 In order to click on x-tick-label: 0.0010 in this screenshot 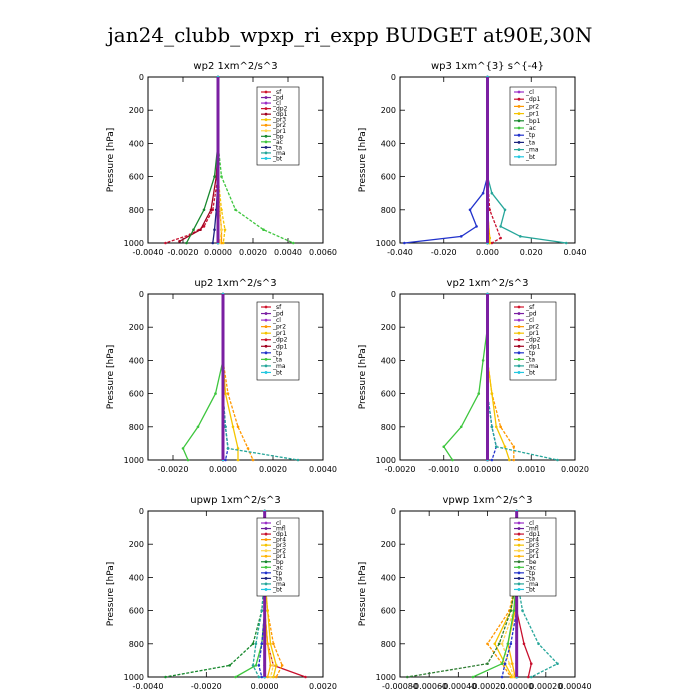, I will do `click(531, 469)`.